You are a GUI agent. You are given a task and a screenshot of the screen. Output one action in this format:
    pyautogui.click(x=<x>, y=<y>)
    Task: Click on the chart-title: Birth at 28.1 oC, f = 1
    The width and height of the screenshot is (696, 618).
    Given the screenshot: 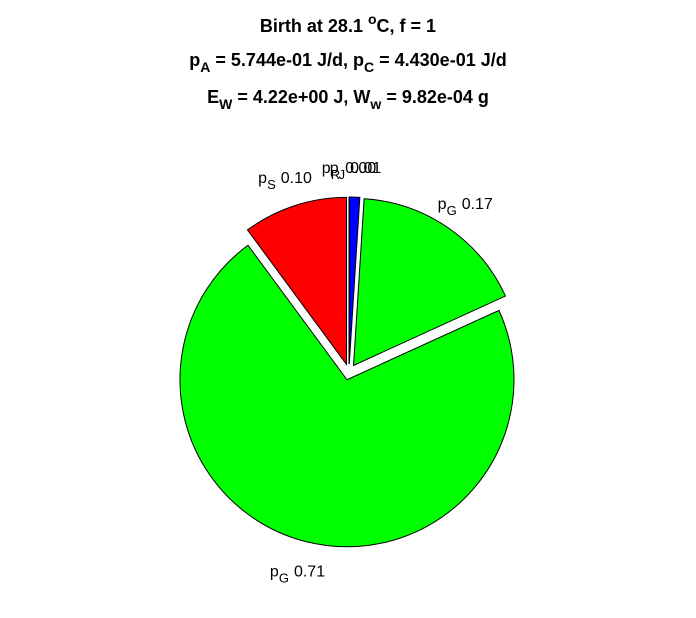 What is the action you would take?
    pyautogui.click(x=348, y=23)
    